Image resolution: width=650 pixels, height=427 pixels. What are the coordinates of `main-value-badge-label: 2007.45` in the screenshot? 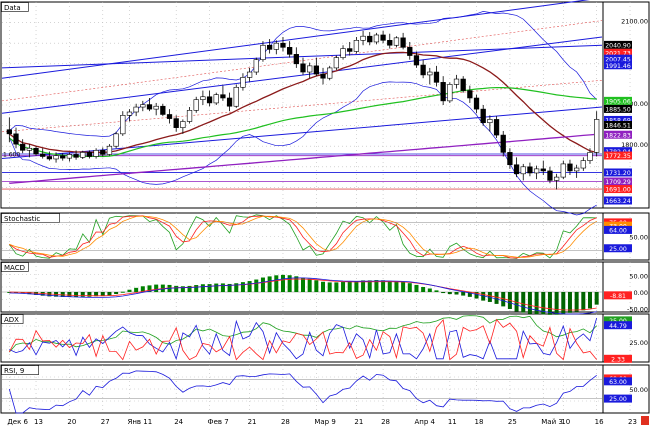 It's located at (618, 59).